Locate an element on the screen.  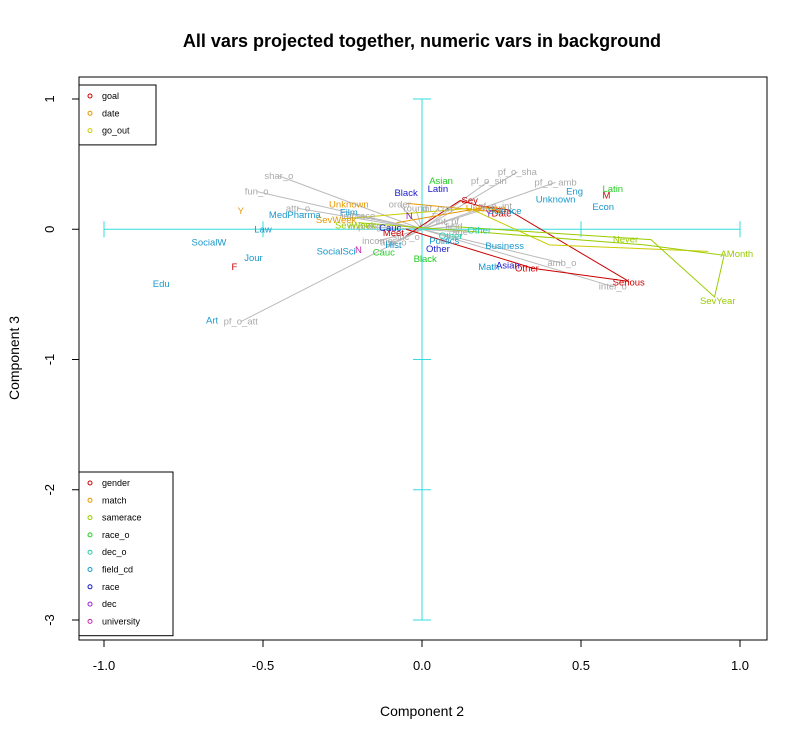
factor-label-29: Art is located at coordinates (212, 320).